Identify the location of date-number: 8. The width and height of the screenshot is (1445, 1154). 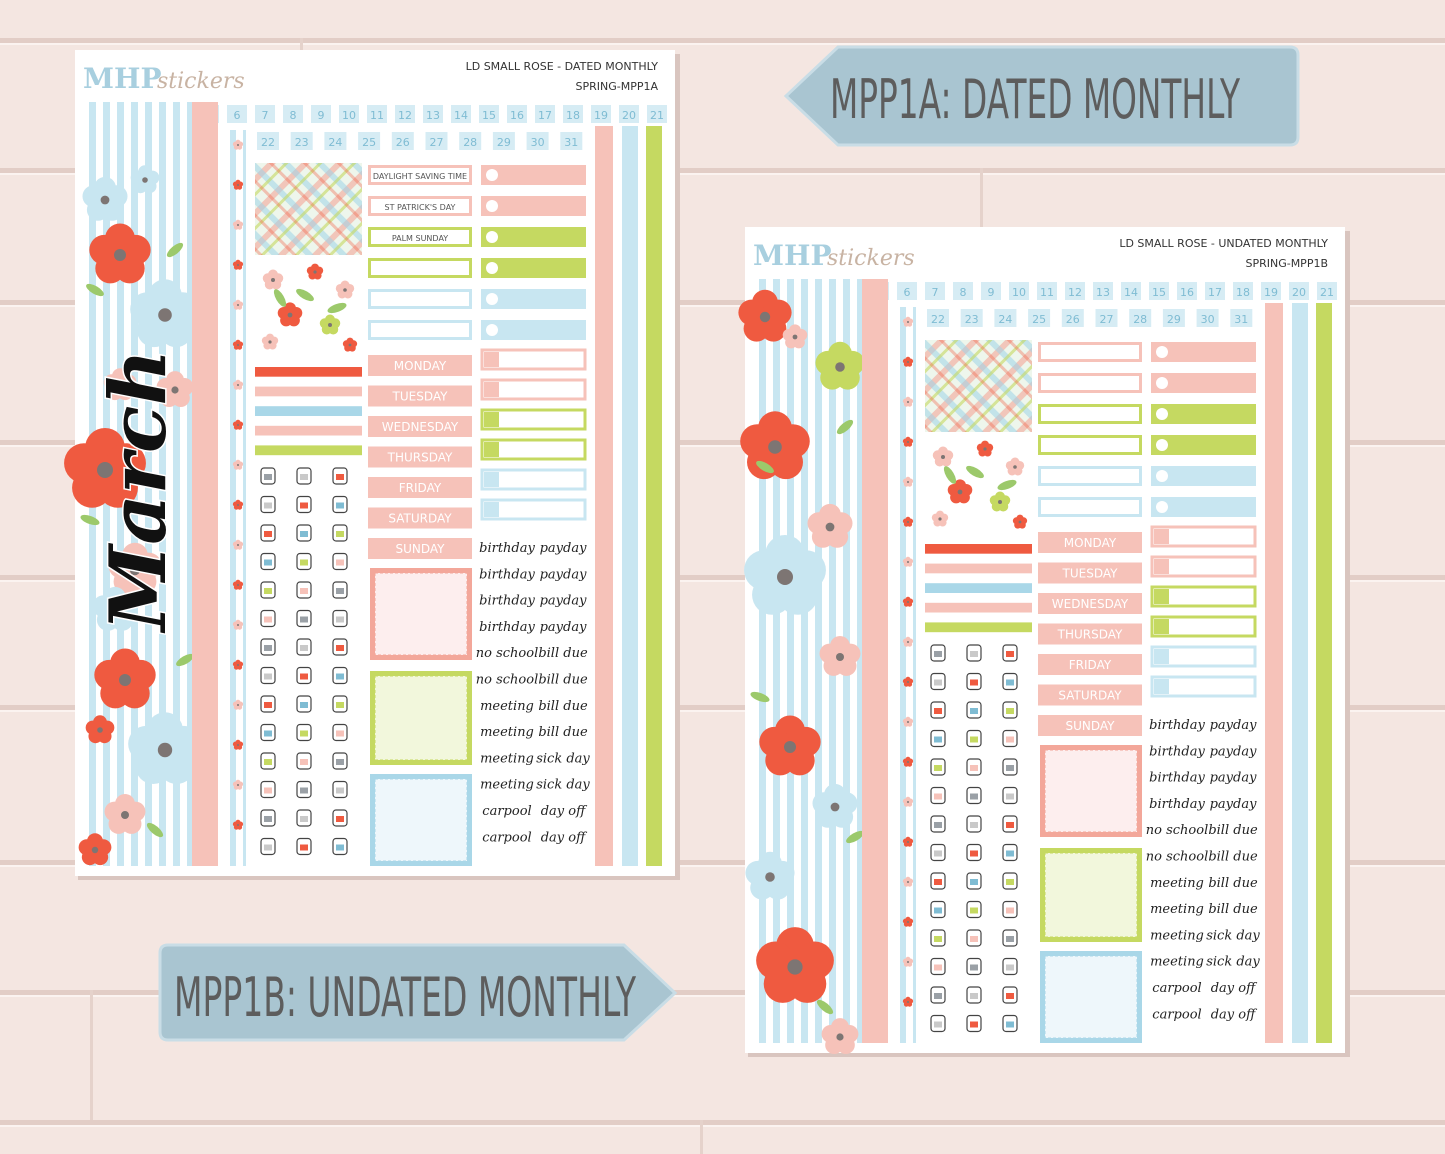
(963, 292).